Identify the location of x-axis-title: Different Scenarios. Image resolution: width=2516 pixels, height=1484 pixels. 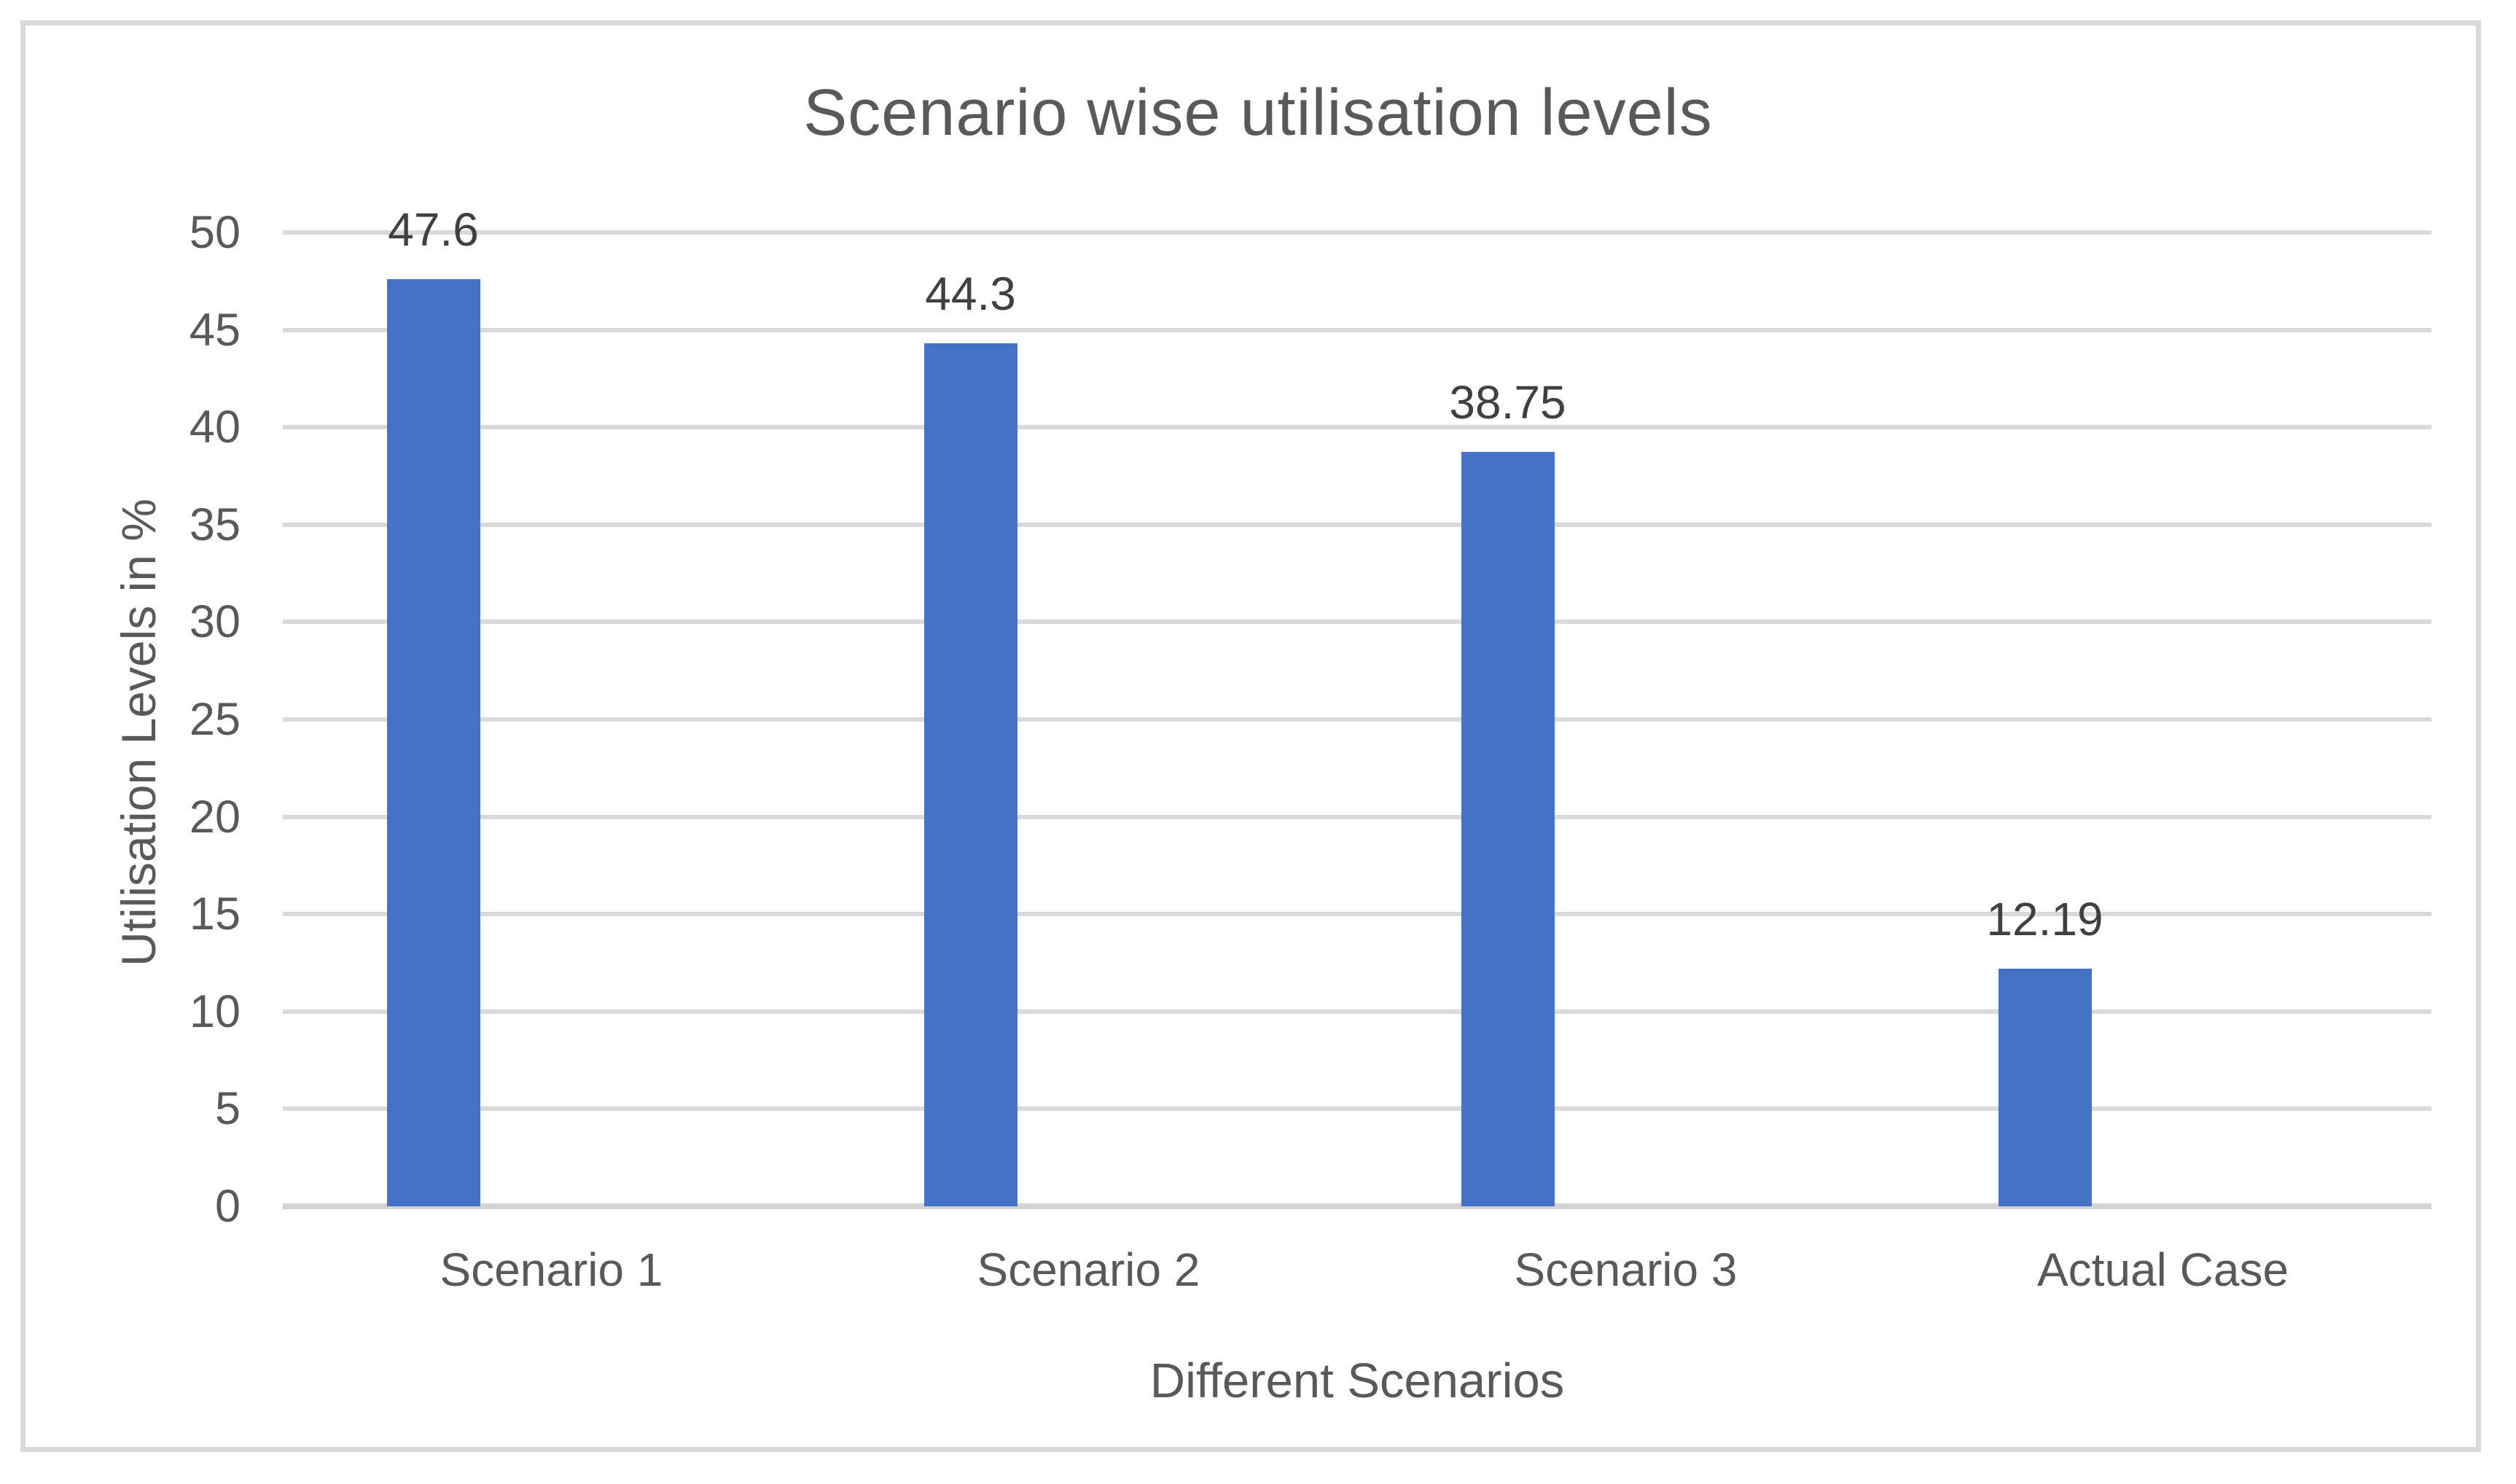
(1357, 1381).